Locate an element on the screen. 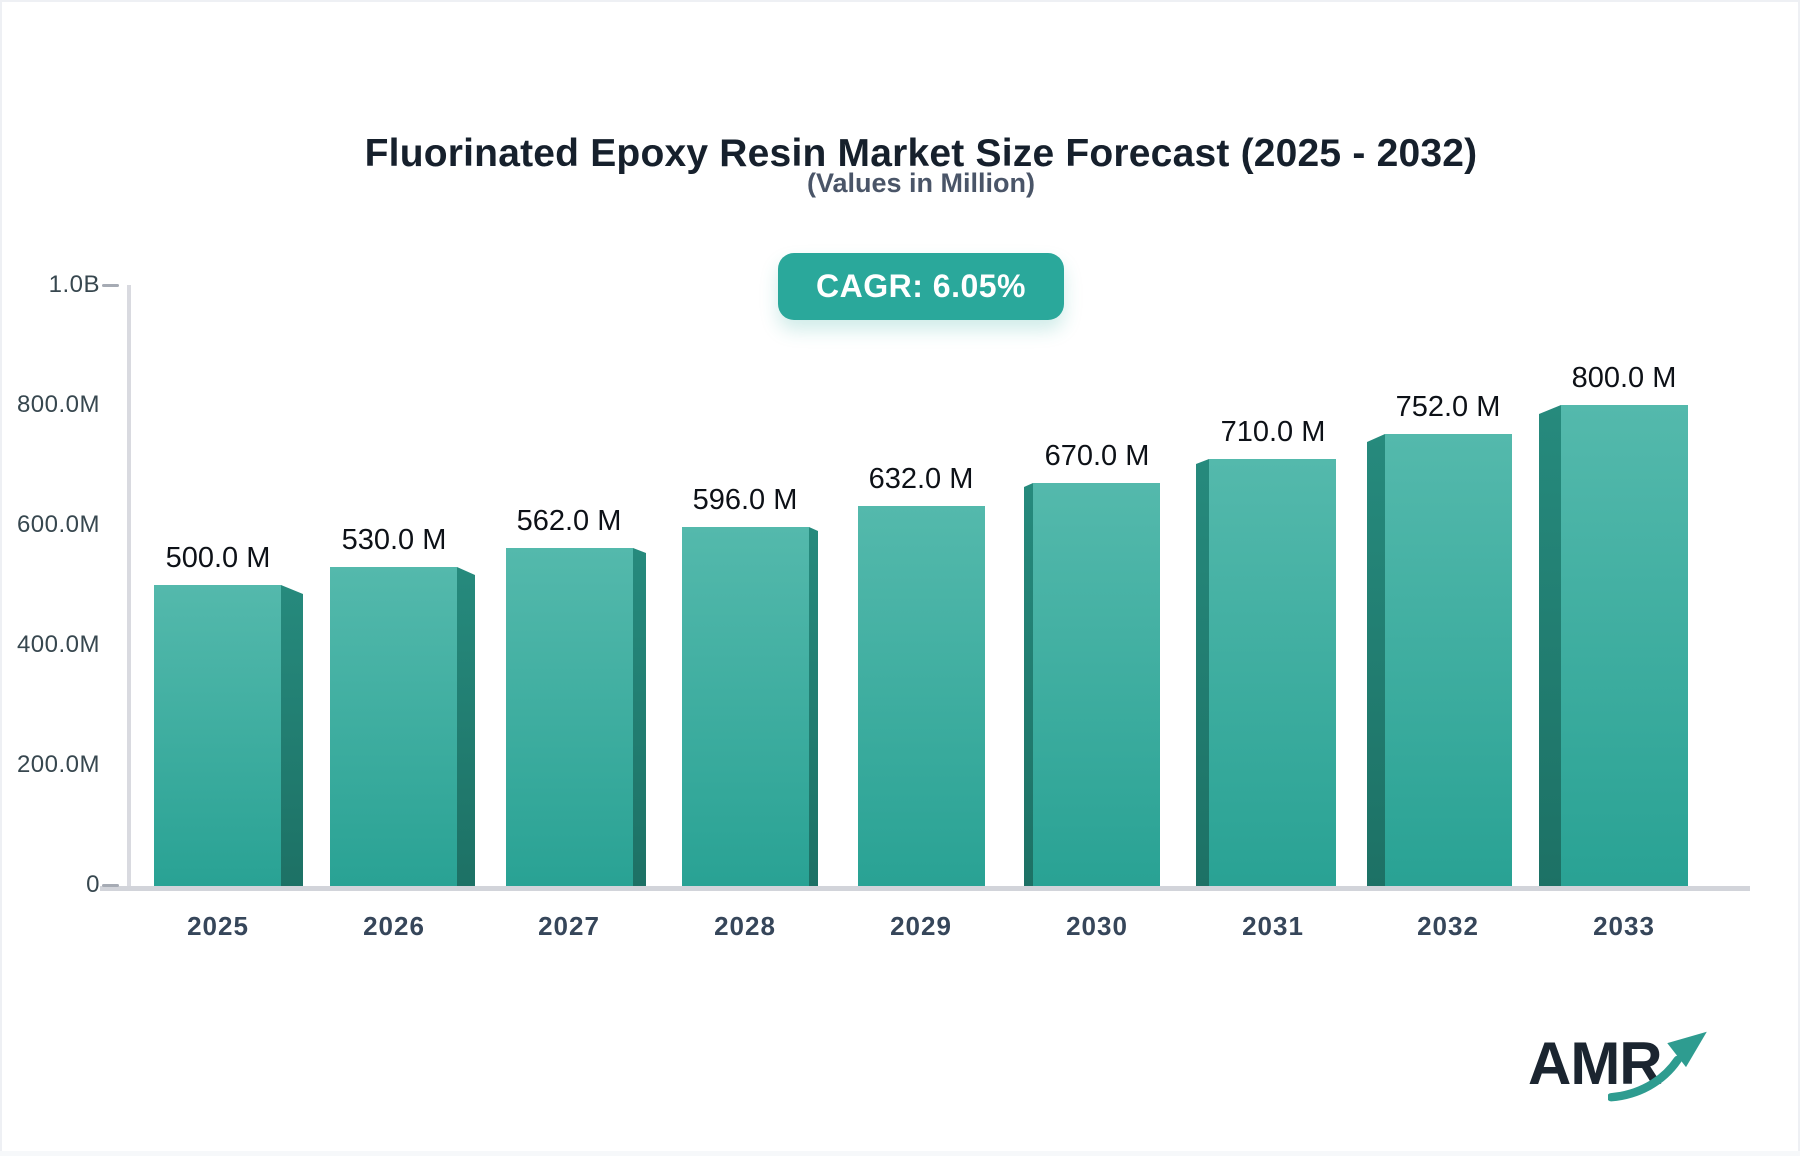  amr-logo-text: AMR is located at coordinates (1595, 1063).